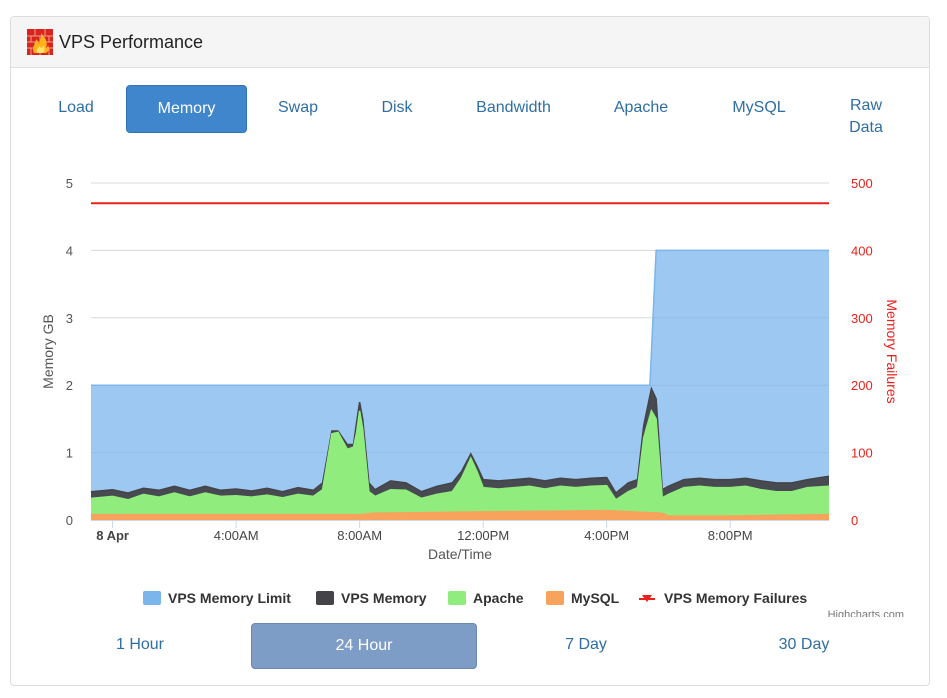  Describe the element at coordinates (862, 385) in the screenshot. I see `y2-tick-label: 200` at that location.